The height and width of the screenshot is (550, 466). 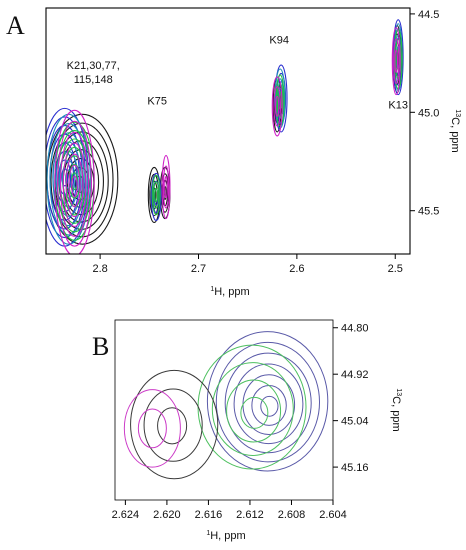 I want to click on x-label-sup-b: 1, so click(x=208, y=533).